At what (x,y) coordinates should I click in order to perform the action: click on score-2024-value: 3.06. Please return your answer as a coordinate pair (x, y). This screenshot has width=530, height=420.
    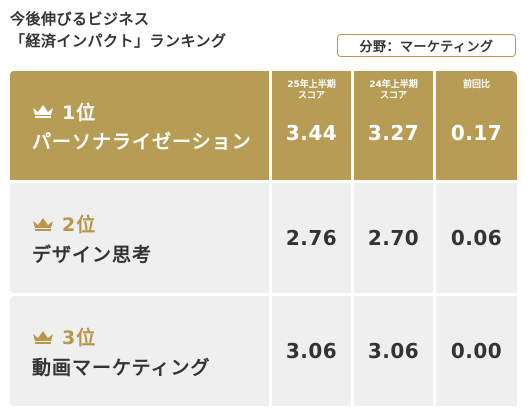
    Looking at the image, I should click on (393, 351).